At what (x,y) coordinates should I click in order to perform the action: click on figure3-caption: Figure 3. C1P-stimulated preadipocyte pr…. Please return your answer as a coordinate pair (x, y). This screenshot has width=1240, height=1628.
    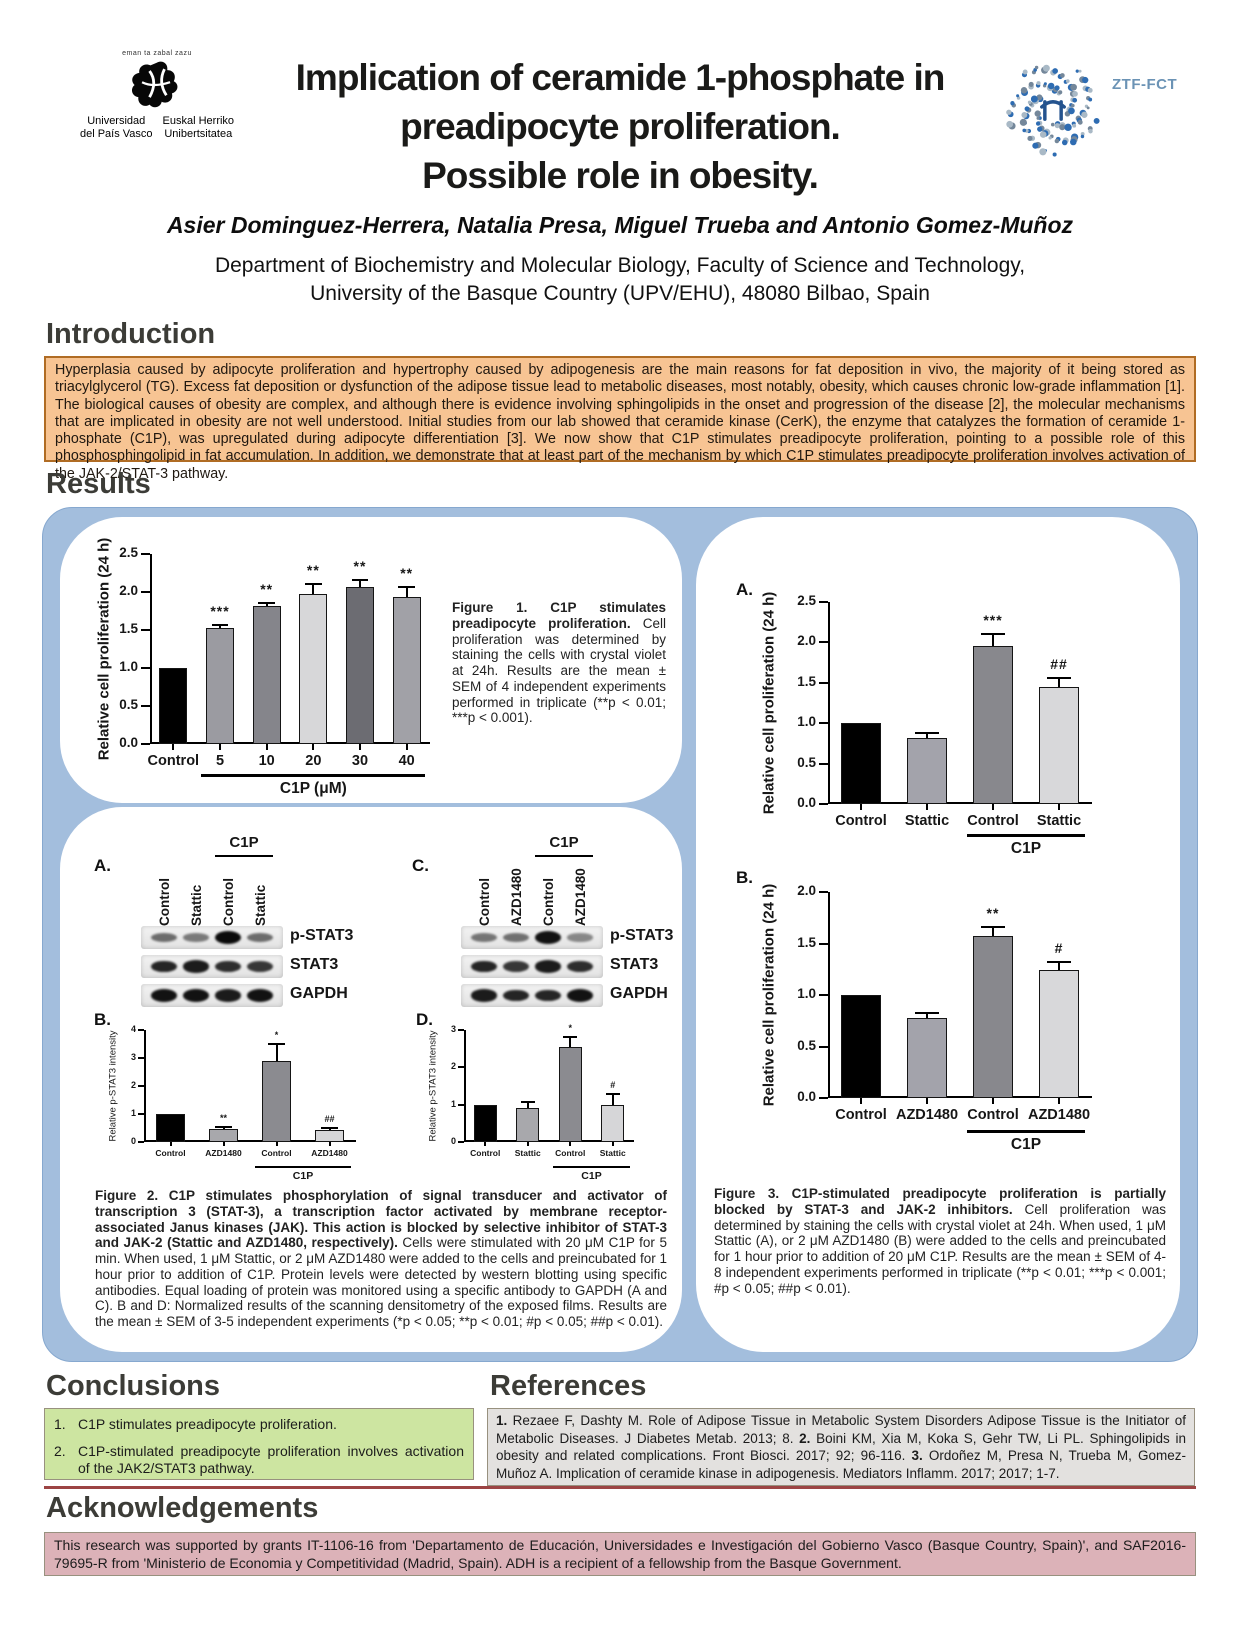
    Looking at the image, I should click on (940, 1241).